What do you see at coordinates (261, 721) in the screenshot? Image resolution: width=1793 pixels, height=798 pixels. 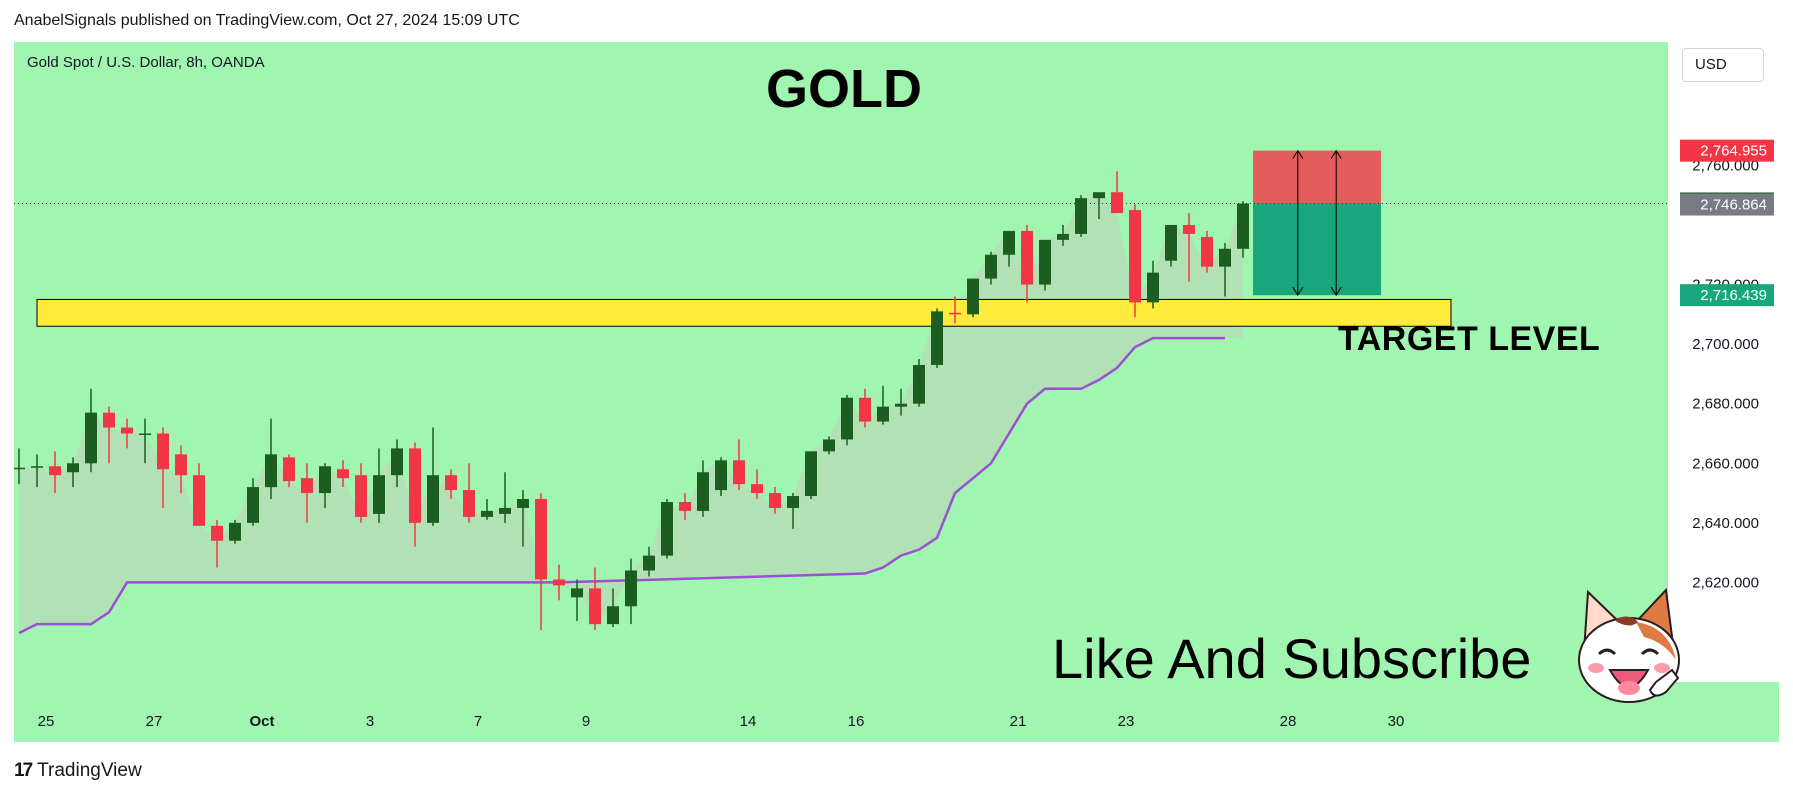 I see `x-tick-label: Oct` at bounding box center [261, 721].